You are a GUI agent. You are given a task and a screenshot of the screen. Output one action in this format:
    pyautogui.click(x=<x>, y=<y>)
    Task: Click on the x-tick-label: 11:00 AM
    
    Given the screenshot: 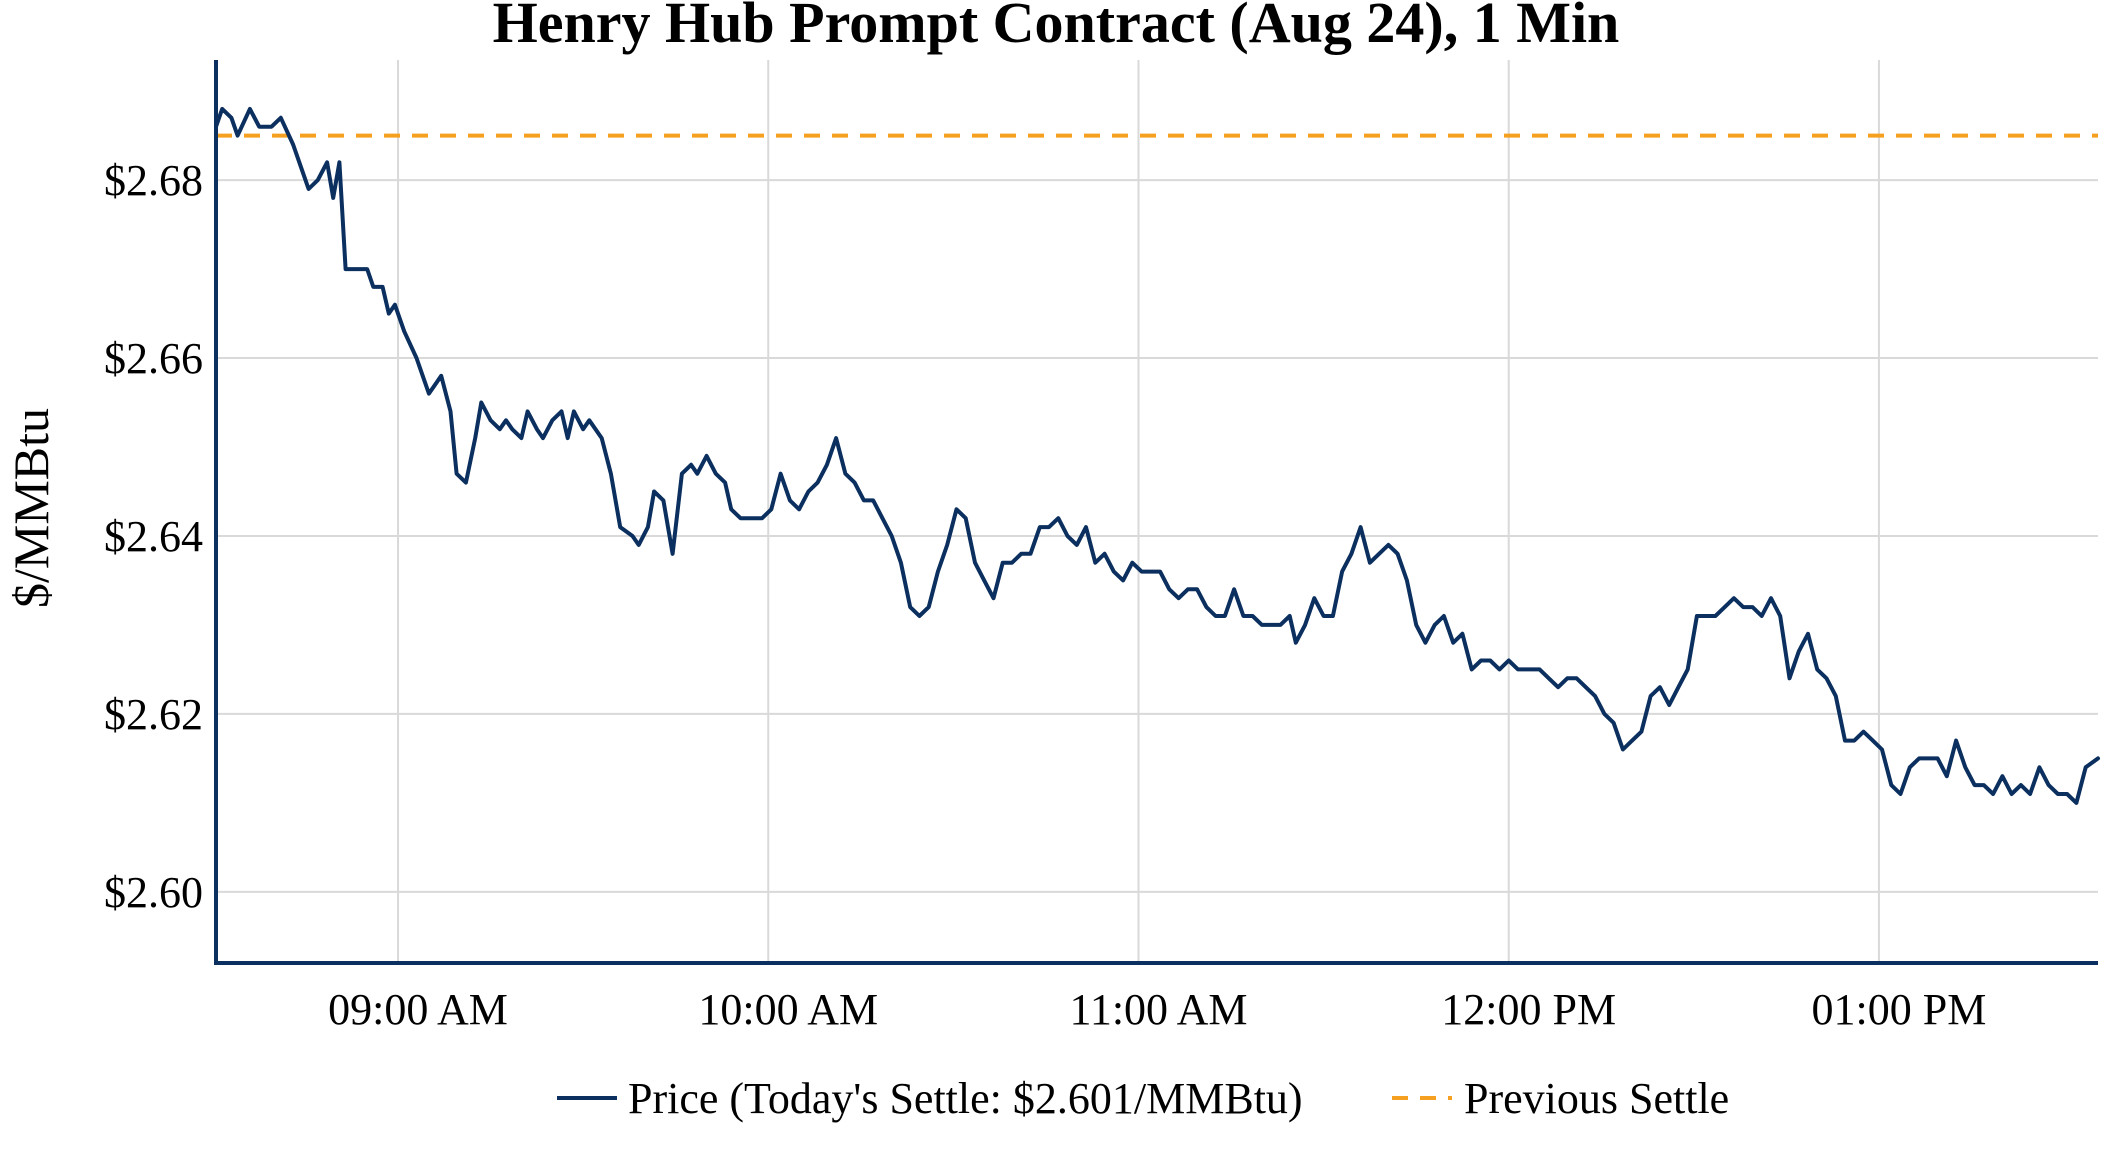 What is the action you would take?
    pyautogui.click(x=1158, y=1009)
    